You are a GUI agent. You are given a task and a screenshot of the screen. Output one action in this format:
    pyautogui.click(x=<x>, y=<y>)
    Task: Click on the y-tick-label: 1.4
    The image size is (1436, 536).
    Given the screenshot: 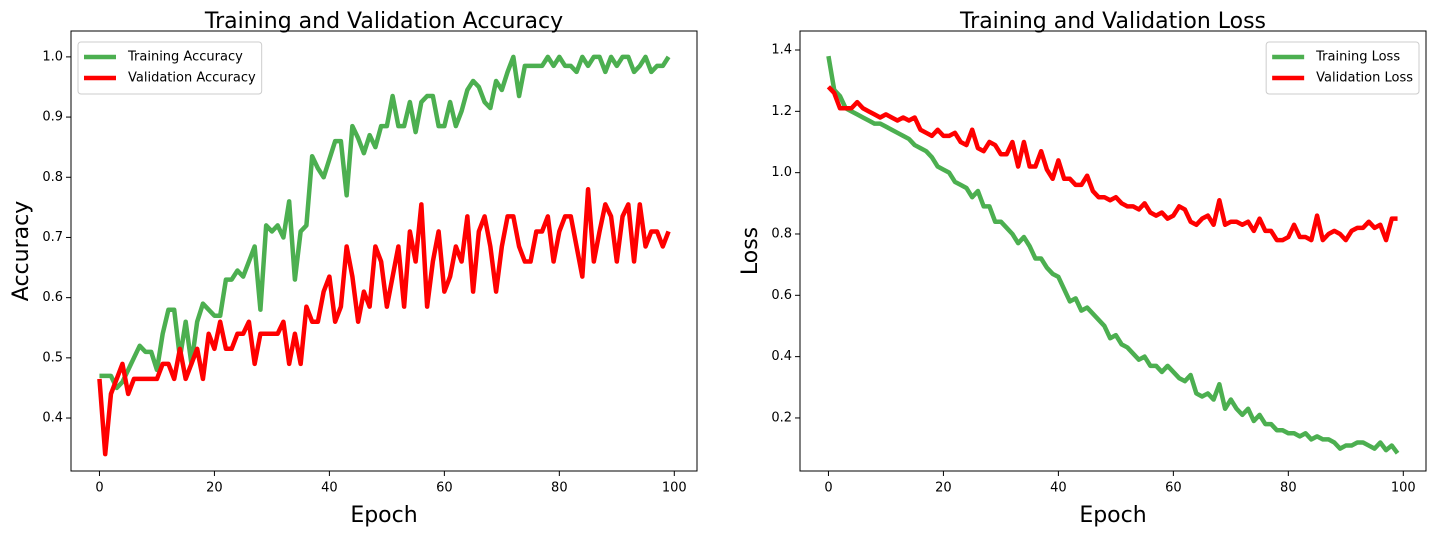 What is the action you would take?
    pyautogui.click(x=781, y=50)
    